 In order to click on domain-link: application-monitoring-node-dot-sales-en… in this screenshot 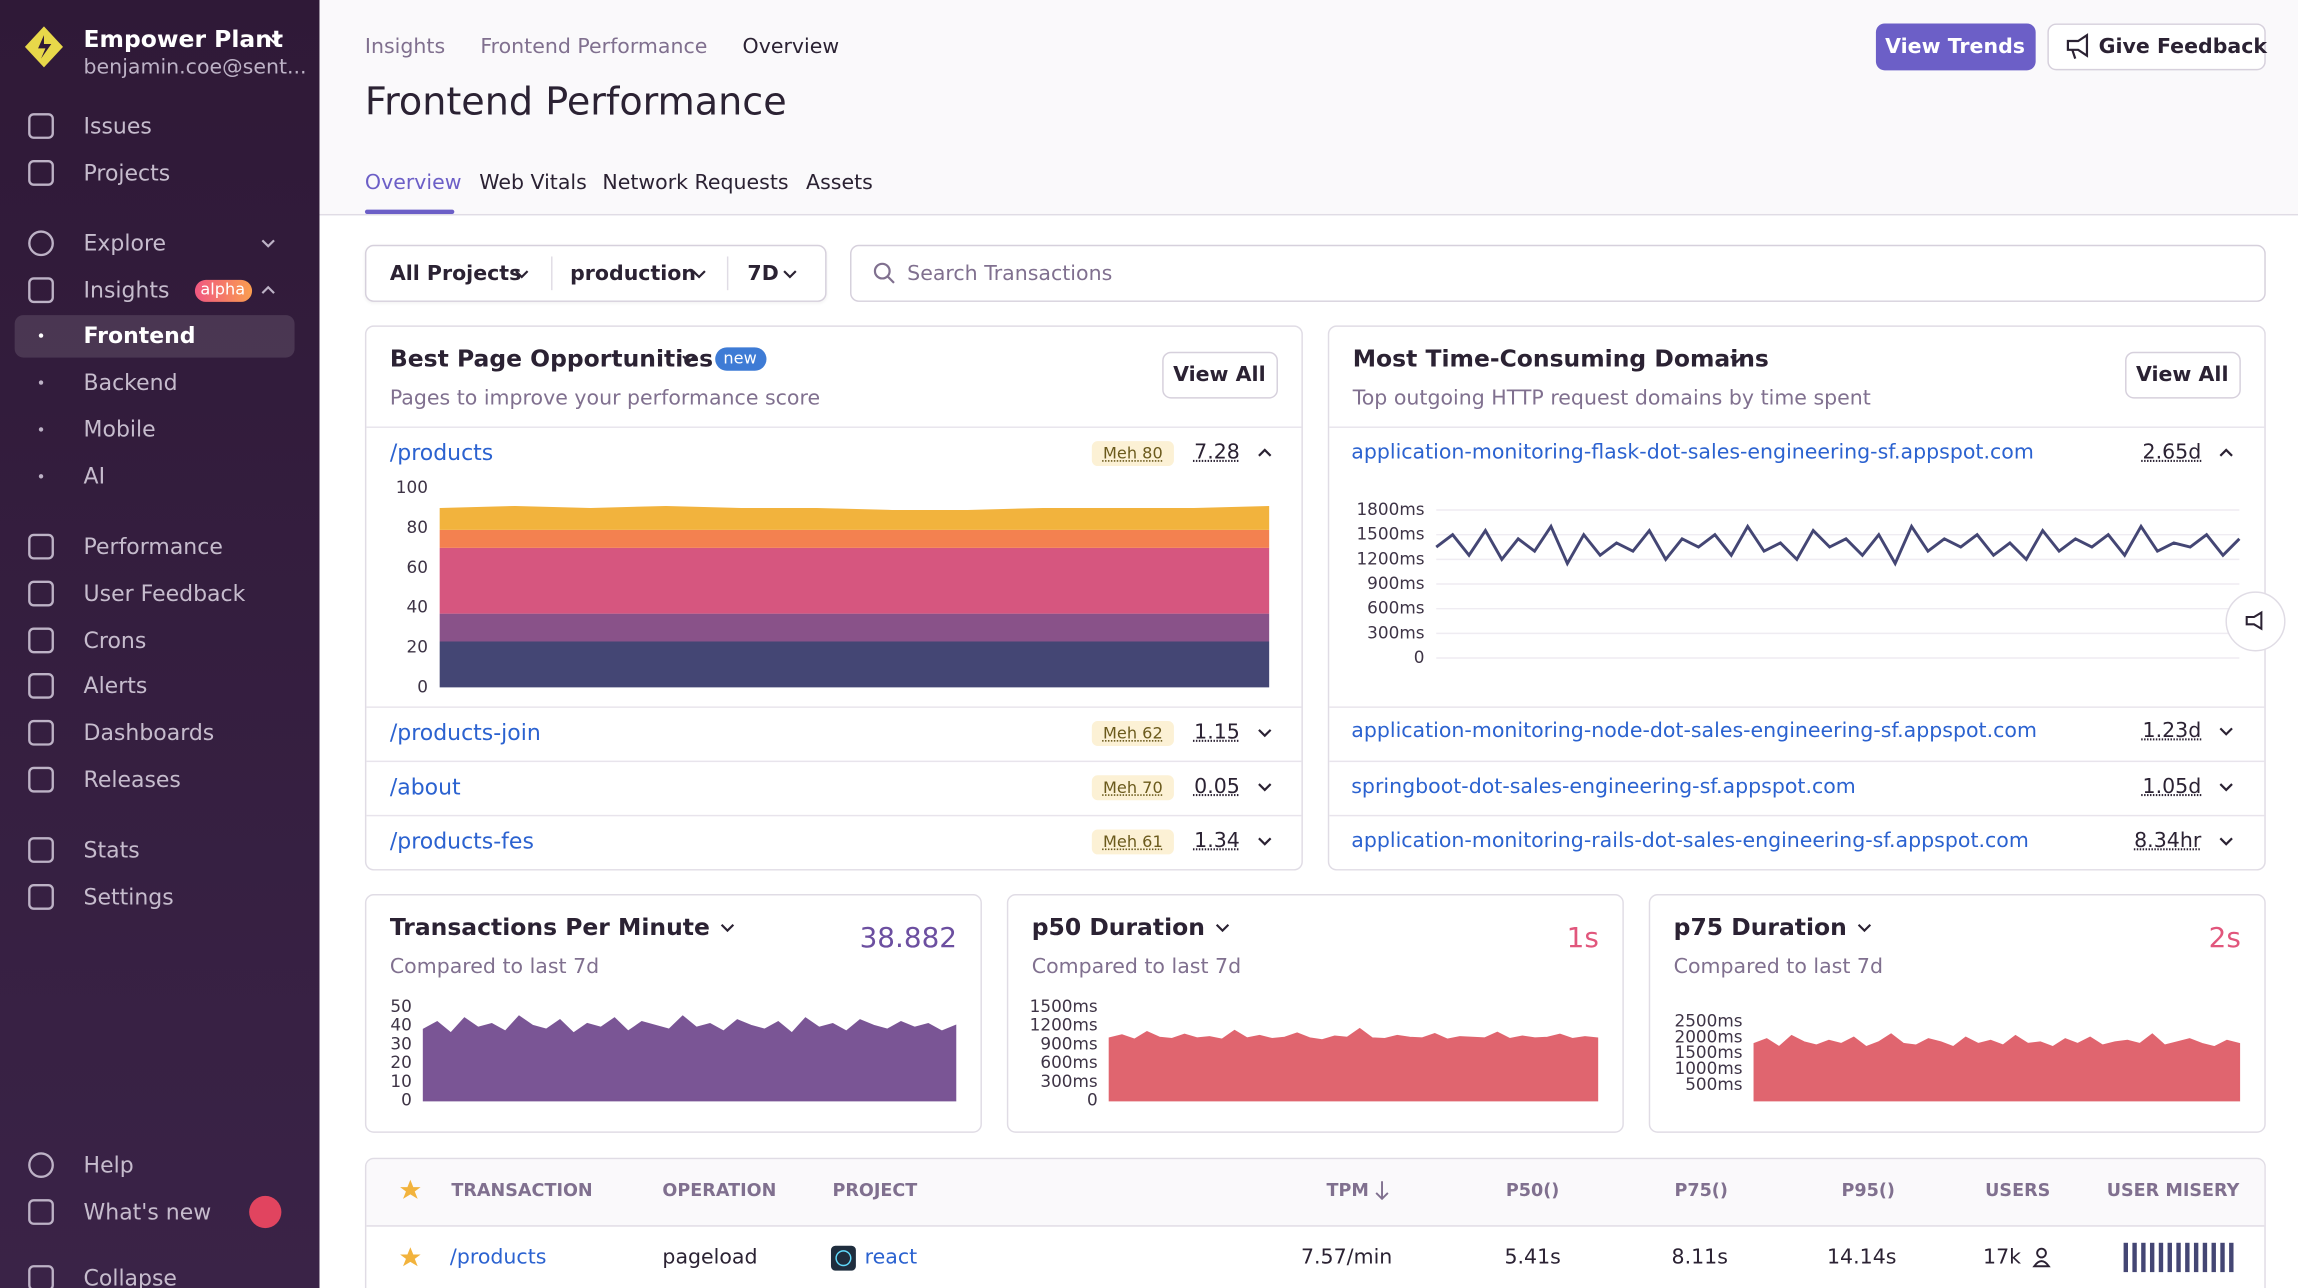, I will do `click(1694, 731)`.